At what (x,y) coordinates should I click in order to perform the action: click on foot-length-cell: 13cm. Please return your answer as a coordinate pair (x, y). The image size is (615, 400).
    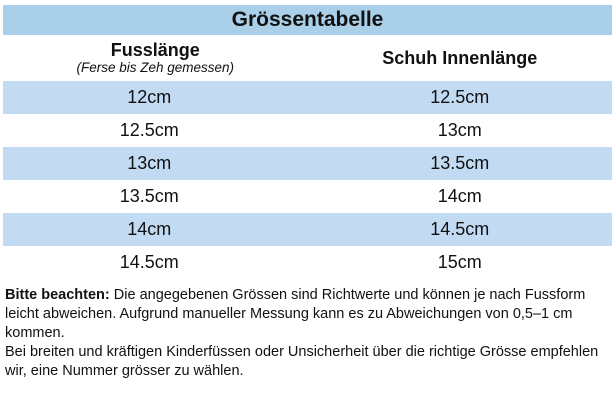
    Looking at the image, I should click on (149, 163).